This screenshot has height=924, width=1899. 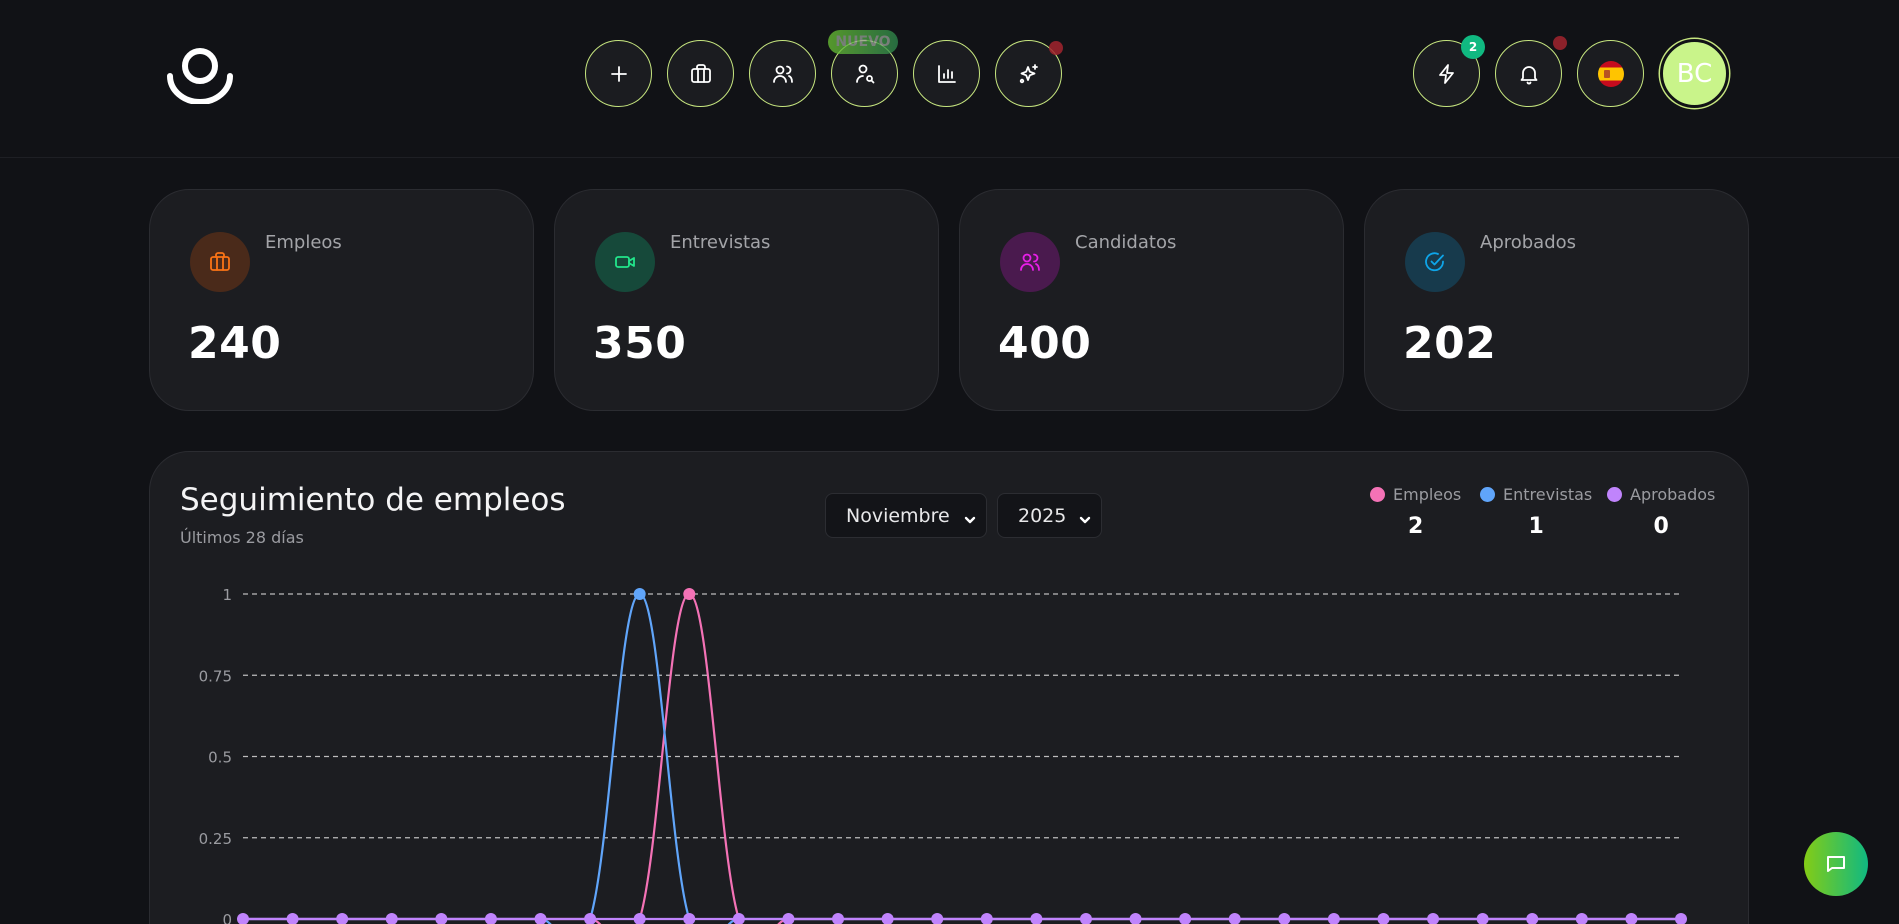 I want to click on quick-actions-button, so click(x=1446, y=73).